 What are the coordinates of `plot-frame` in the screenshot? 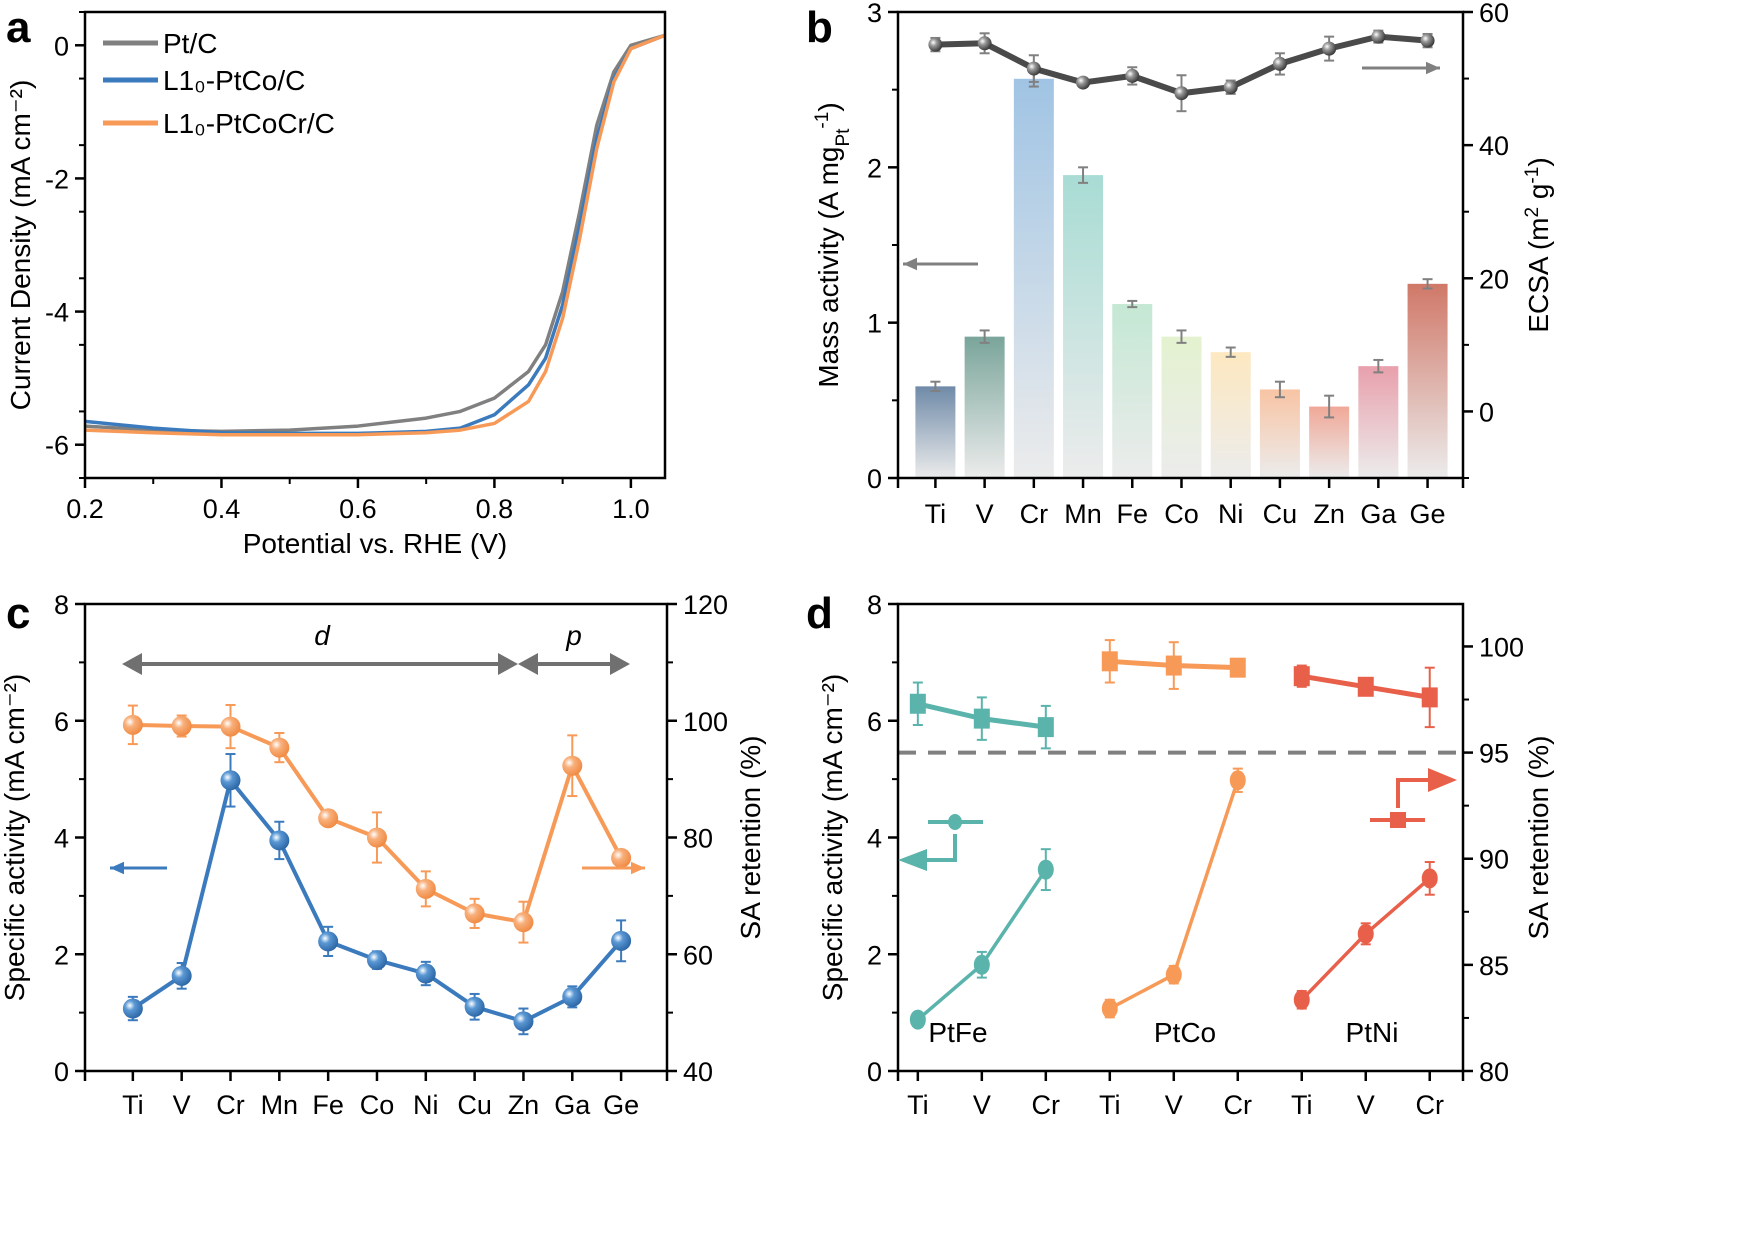 It's located at (375, 245).